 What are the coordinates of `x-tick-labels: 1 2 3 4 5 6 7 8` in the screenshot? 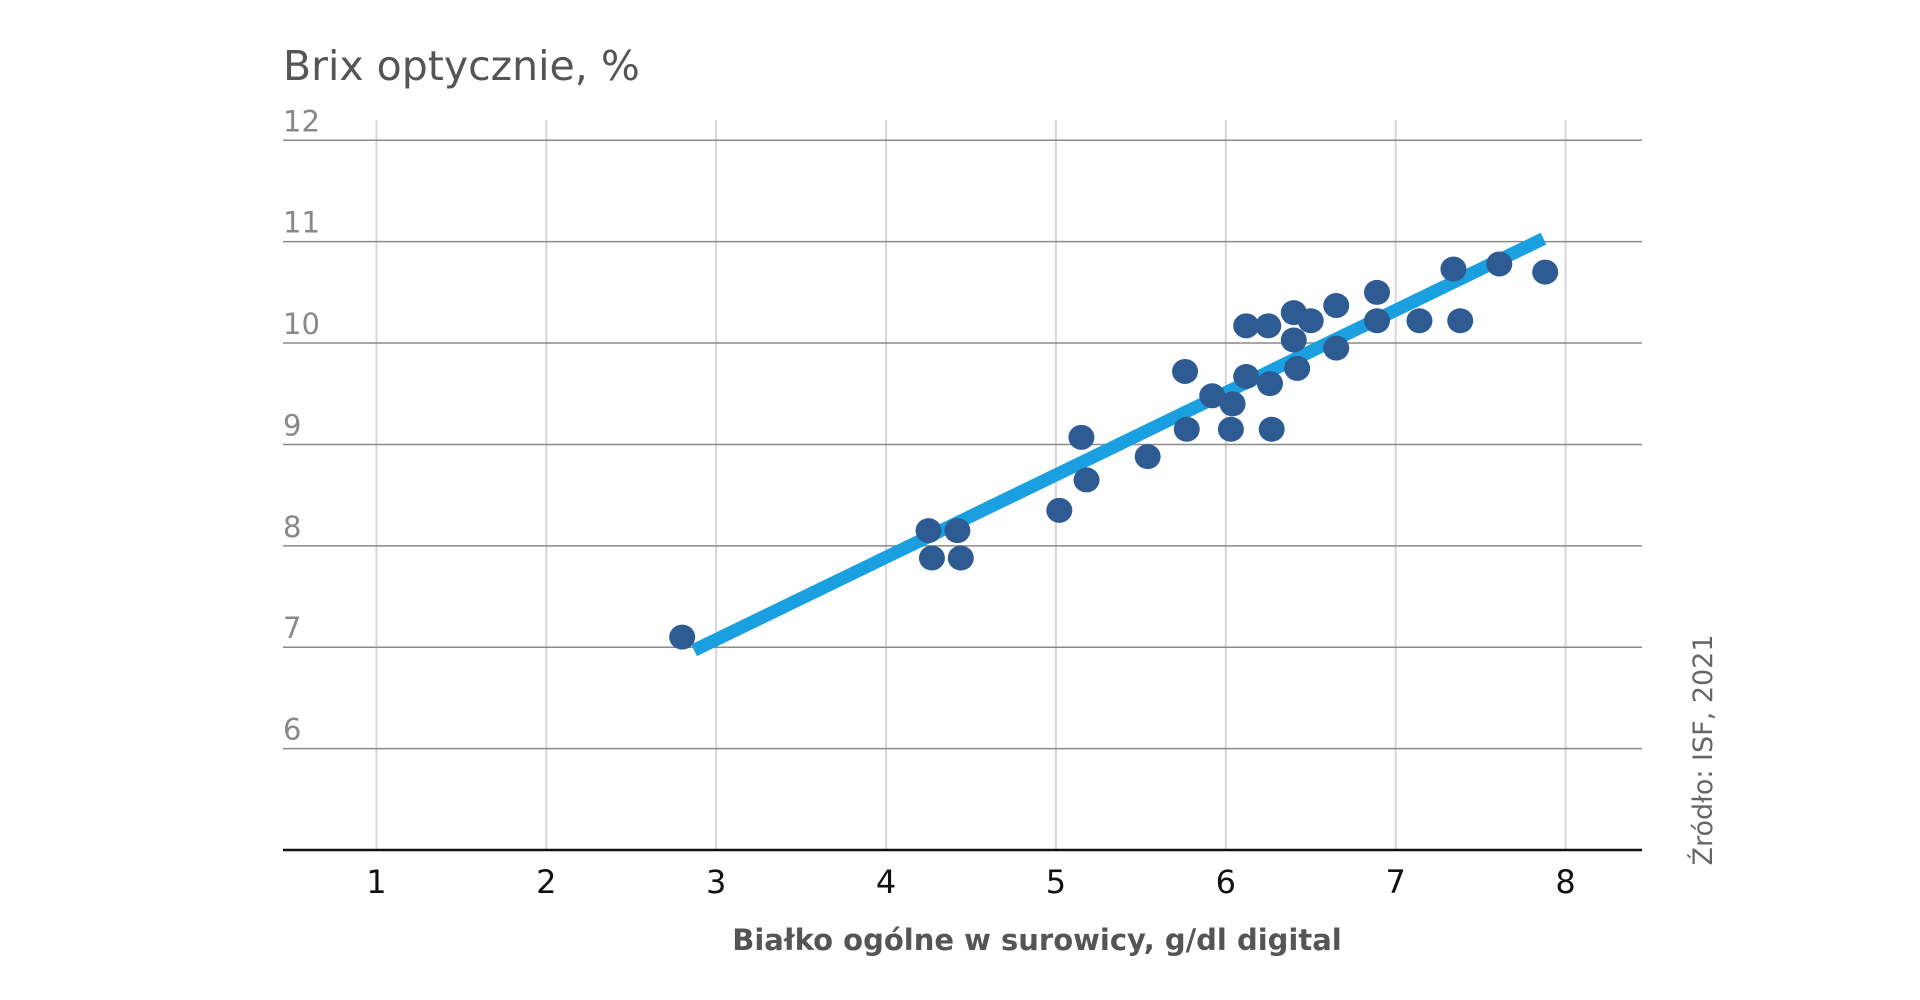 It's located at (970, 882).